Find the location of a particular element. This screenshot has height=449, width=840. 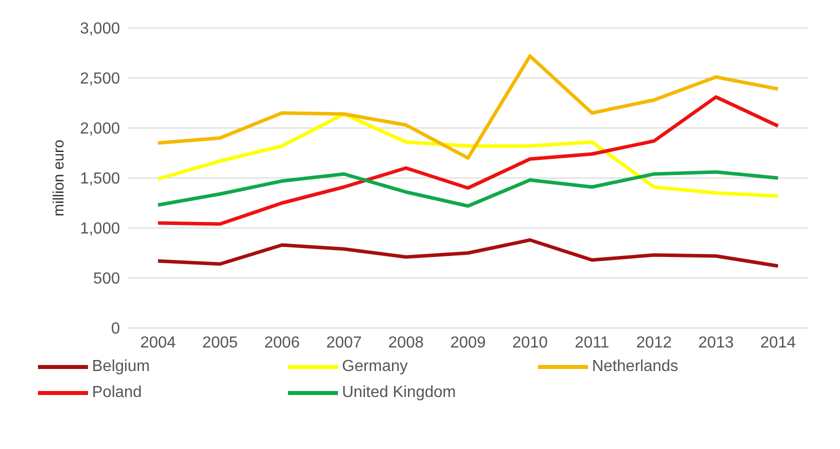

x-tick-label: 2004 is located at coordinates (158, 343).